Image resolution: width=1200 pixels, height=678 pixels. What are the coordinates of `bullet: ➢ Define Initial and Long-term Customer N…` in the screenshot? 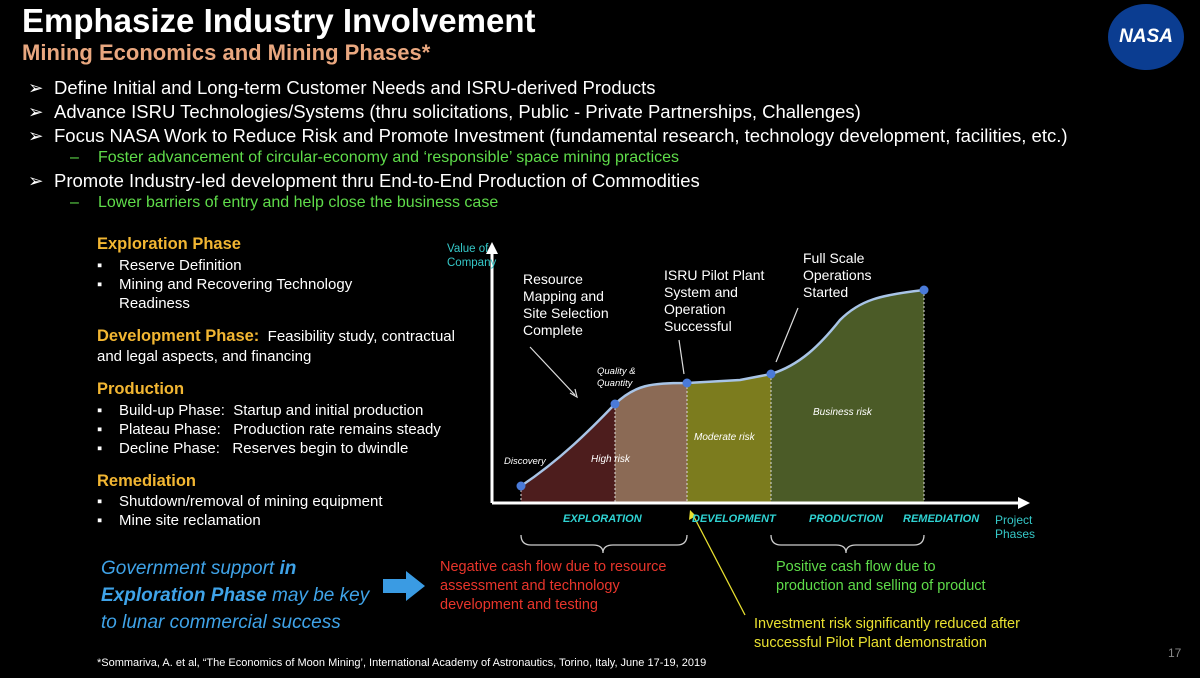 It's located at (342, 87).